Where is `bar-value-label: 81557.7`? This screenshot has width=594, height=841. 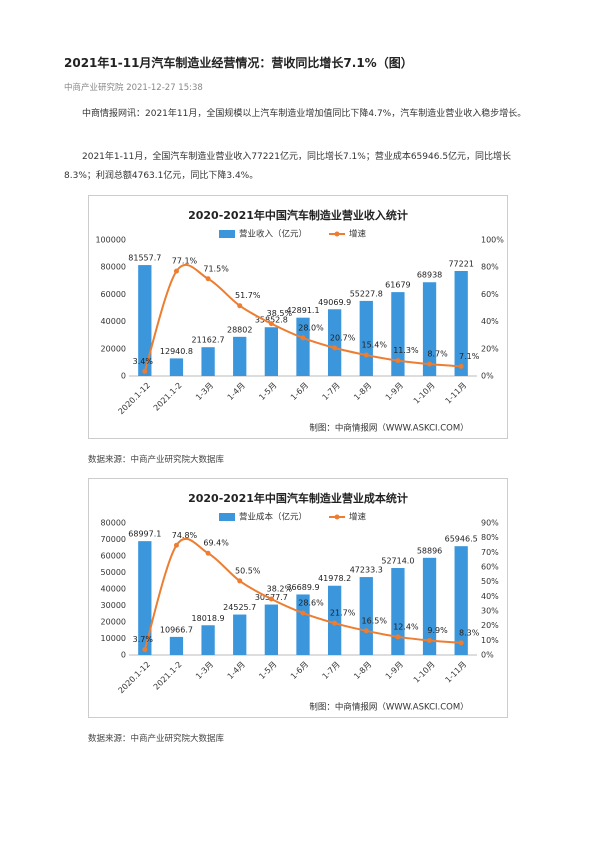
bar-value-label: 81557.7 is located at coordinates (144, 258).